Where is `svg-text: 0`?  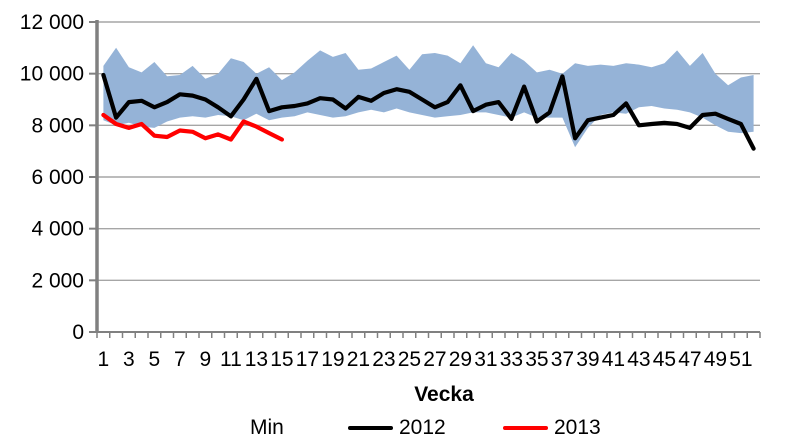 svg-text: 0 is located at coordinates (78, 332).